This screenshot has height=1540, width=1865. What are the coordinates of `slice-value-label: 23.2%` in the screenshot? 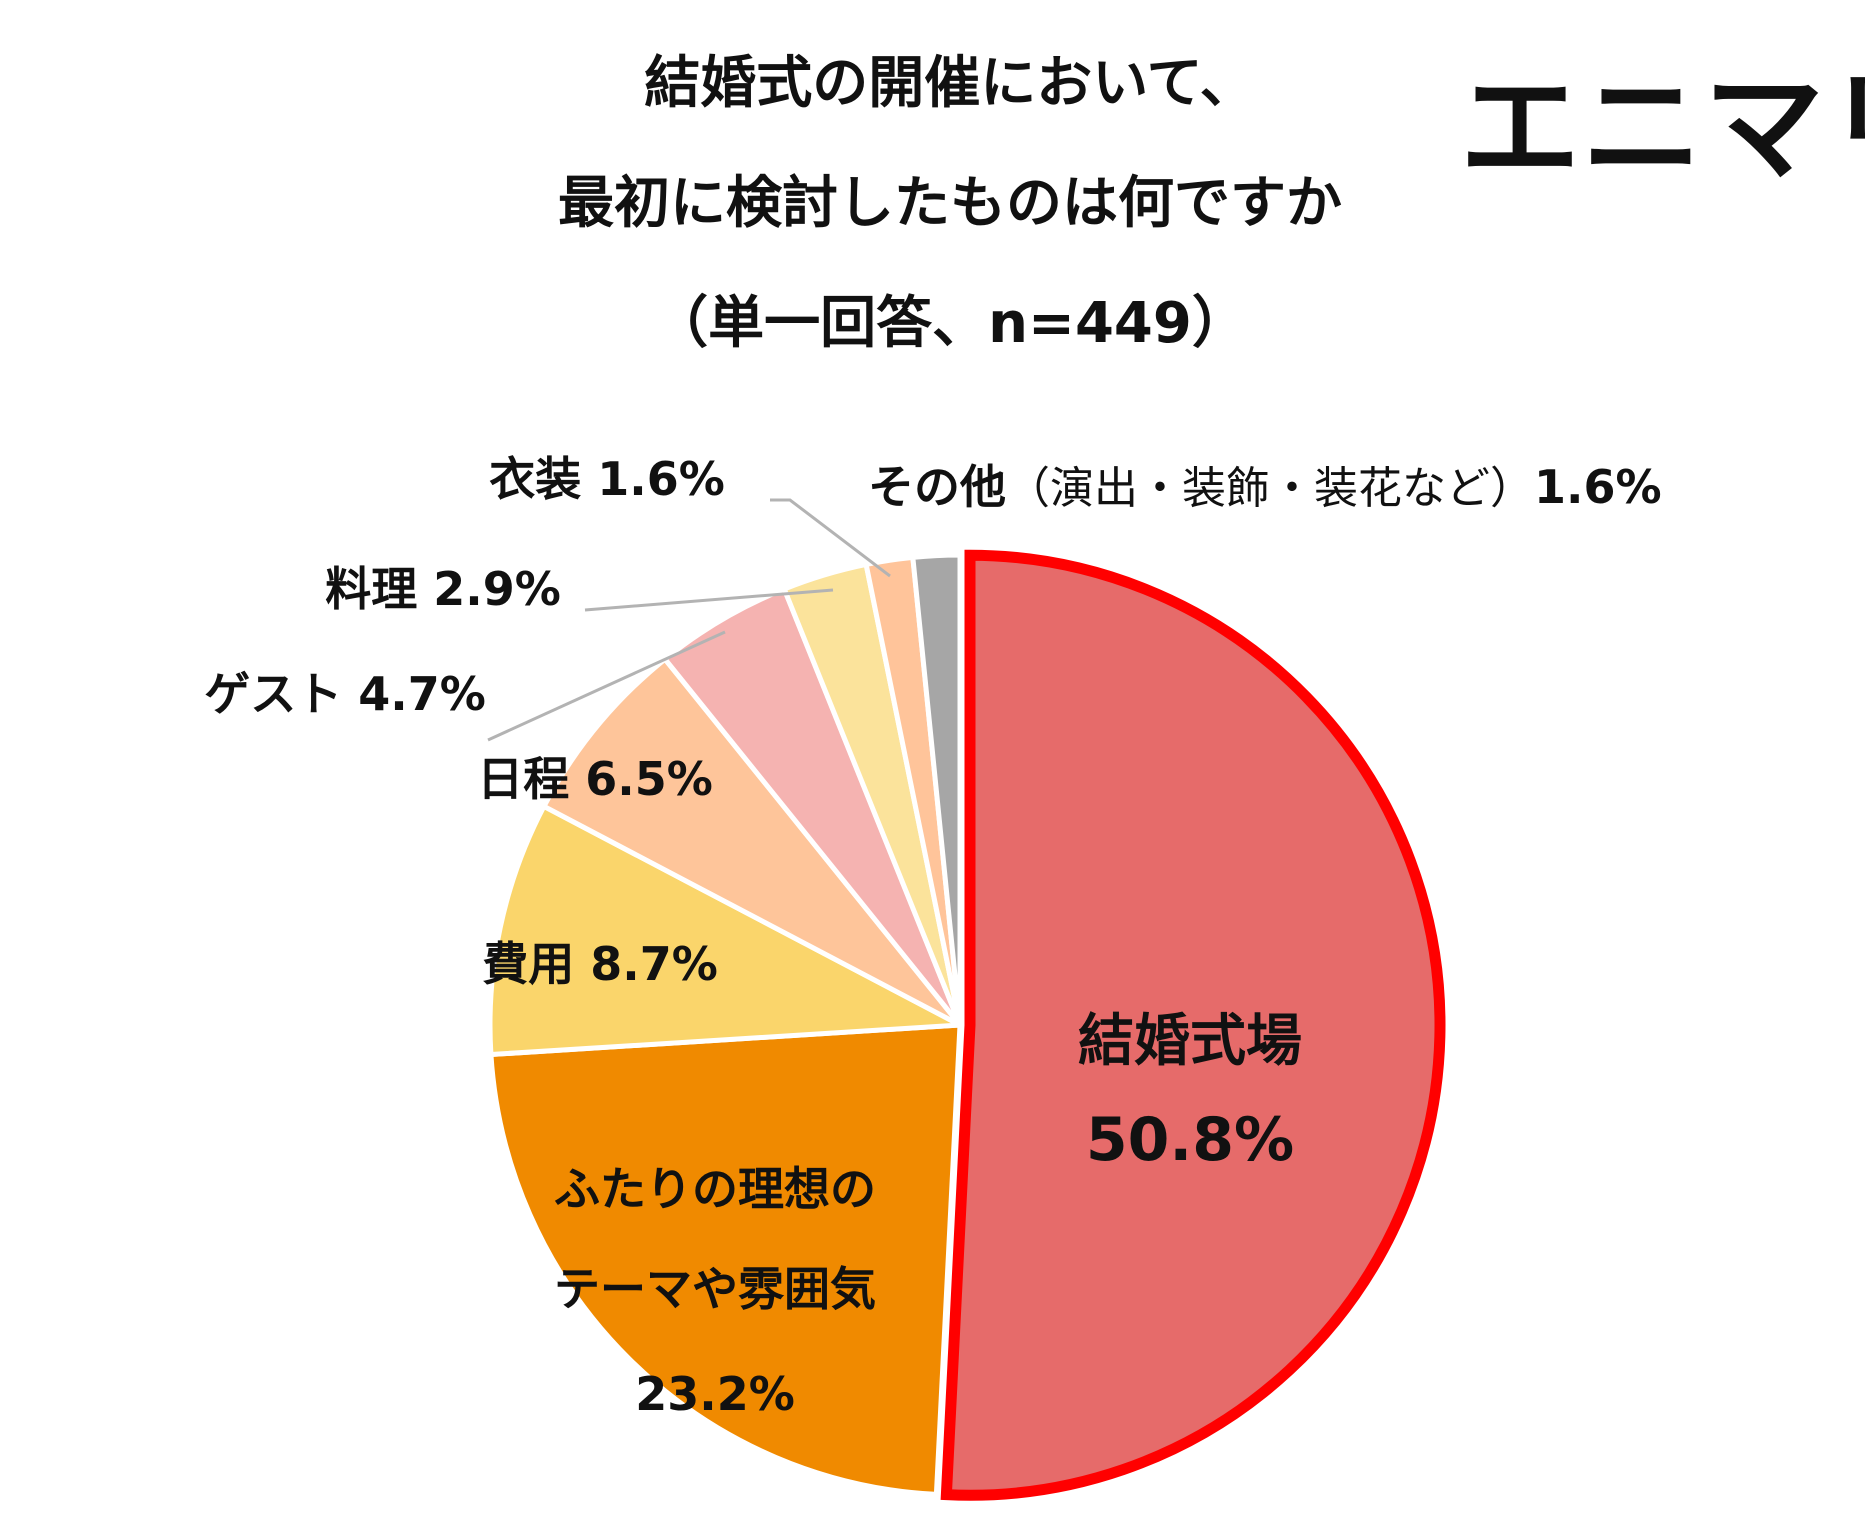 It's located at (715, 1394).